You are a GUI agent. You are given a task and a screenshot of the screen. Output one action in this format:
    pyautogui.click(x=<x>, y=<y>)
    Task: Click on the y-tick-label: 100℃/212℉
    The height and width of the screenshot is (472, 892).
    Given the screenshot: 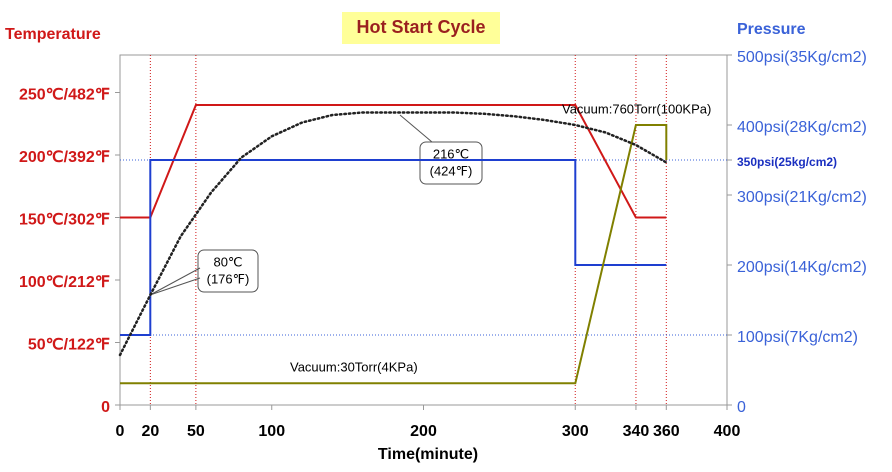 What is the action you would take?
    pyautogui.click(x=64, y=282)
    